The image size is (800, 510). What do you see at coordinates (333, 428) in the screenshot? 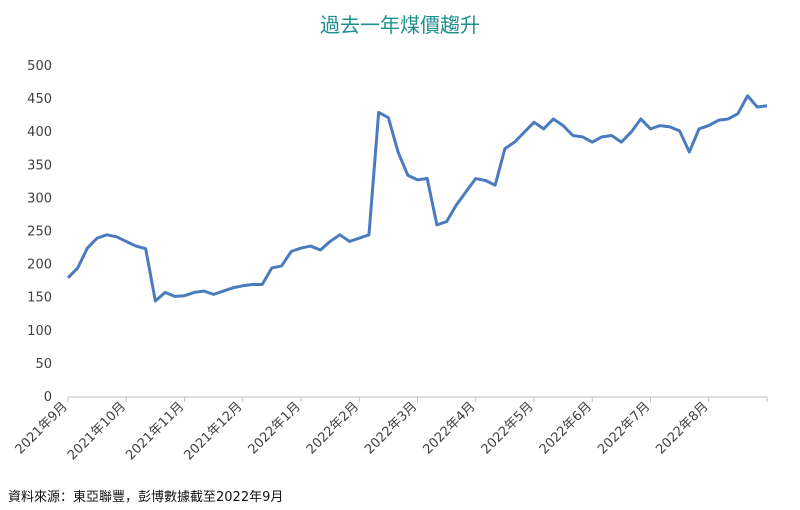
I see `x-tick-label: 2022年2月` at bounding box center [333, 428].